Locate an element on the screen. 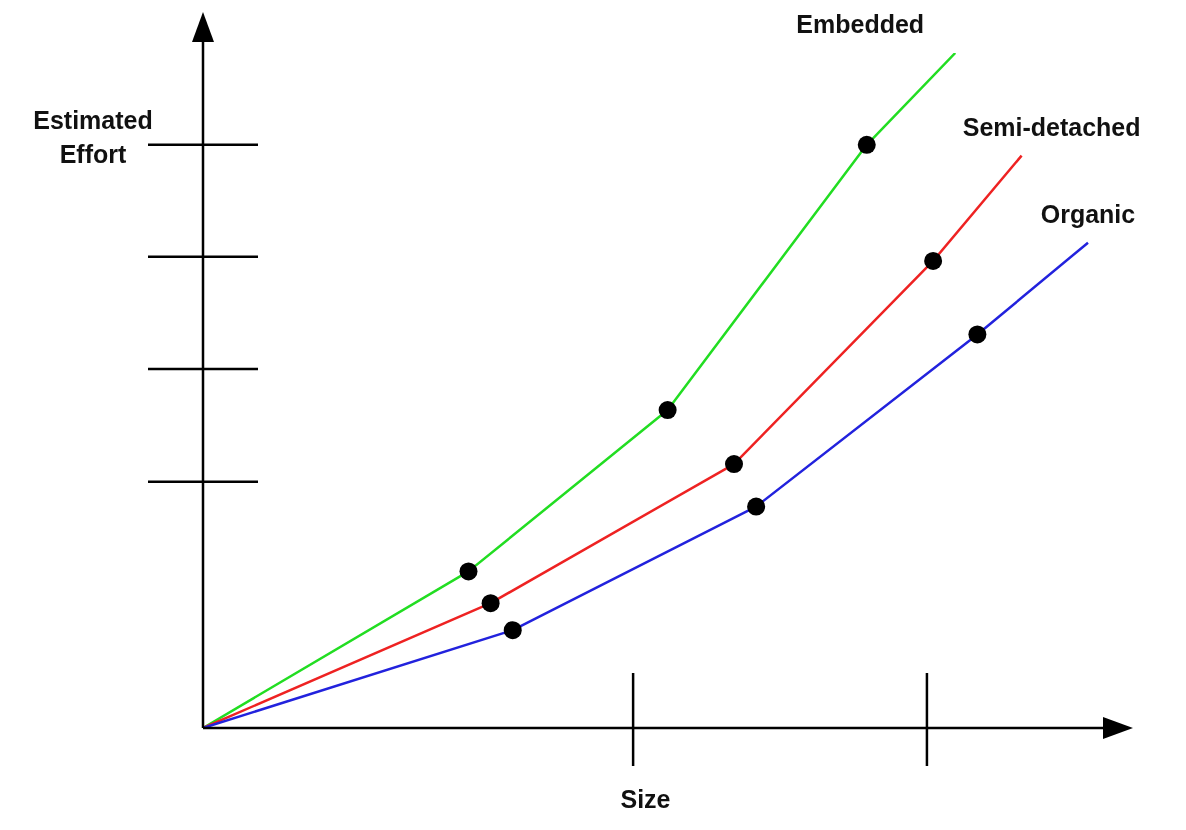  x-axis-title: Size is located at coordinates (645, 799).